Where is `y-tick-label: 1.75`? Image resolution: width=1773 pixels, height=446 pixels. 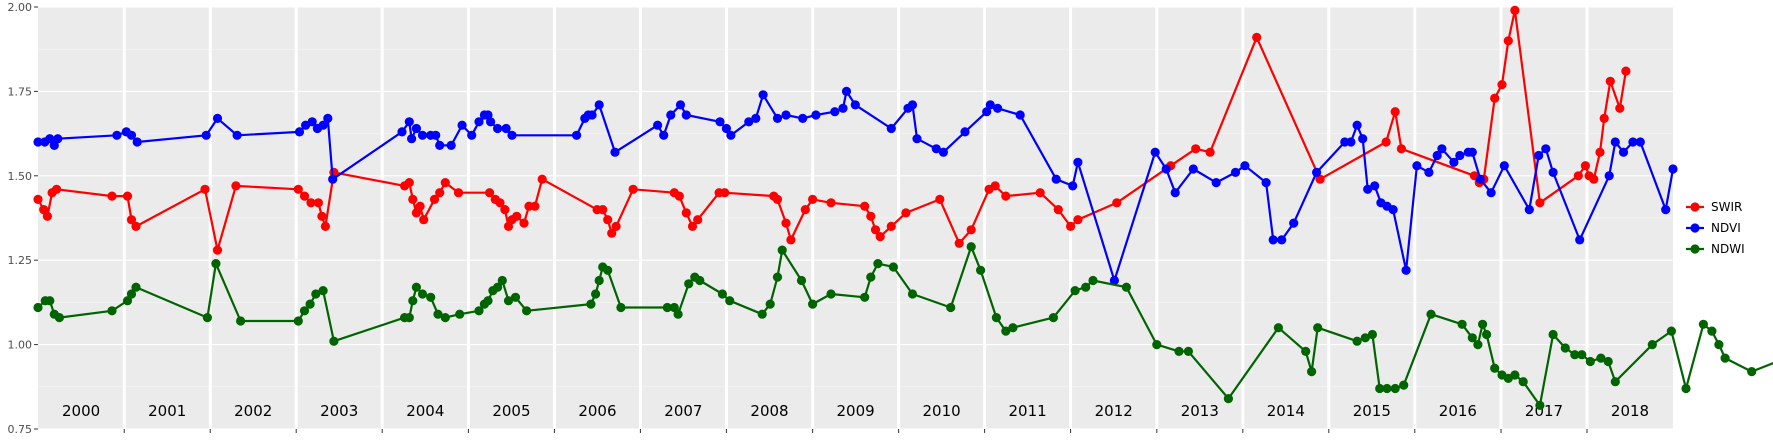 y-tick-label: 1.75 is located at coordinates (20, 91).